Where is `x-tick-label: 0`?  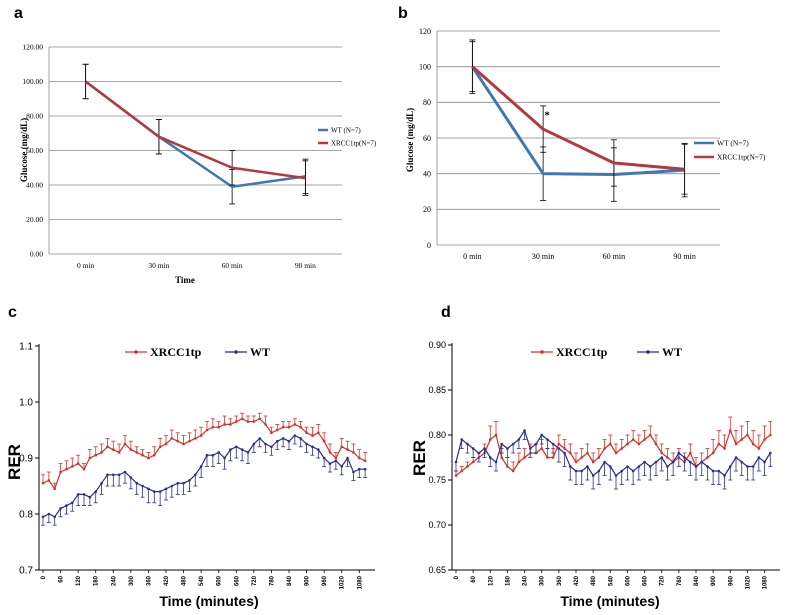 x-tick-label: 0 is located at coordinates (44, 577).